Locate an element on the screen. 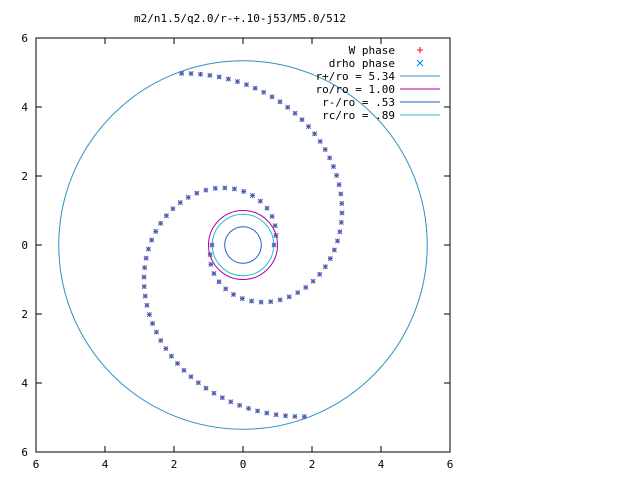  reference-circle is located at coordinates (243, 245).